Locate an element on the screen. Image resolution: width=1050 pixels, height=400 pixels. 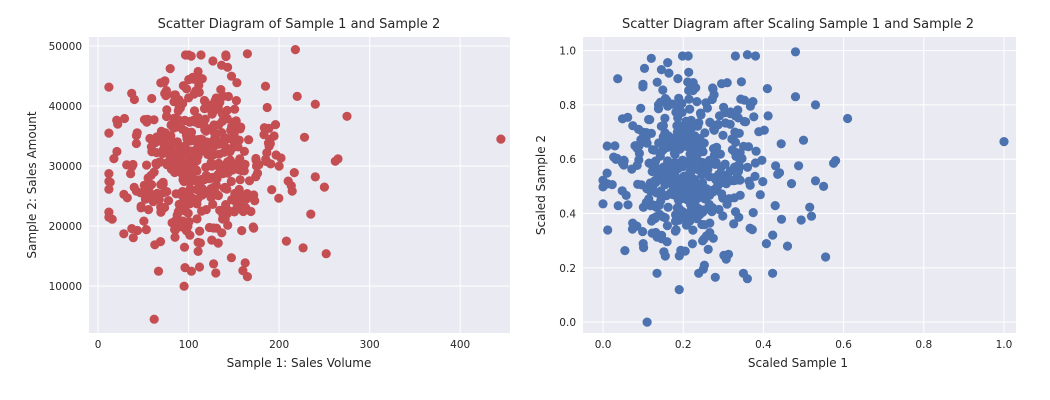
y-tick-label: 0.0 is located at coordinates (567, 323).